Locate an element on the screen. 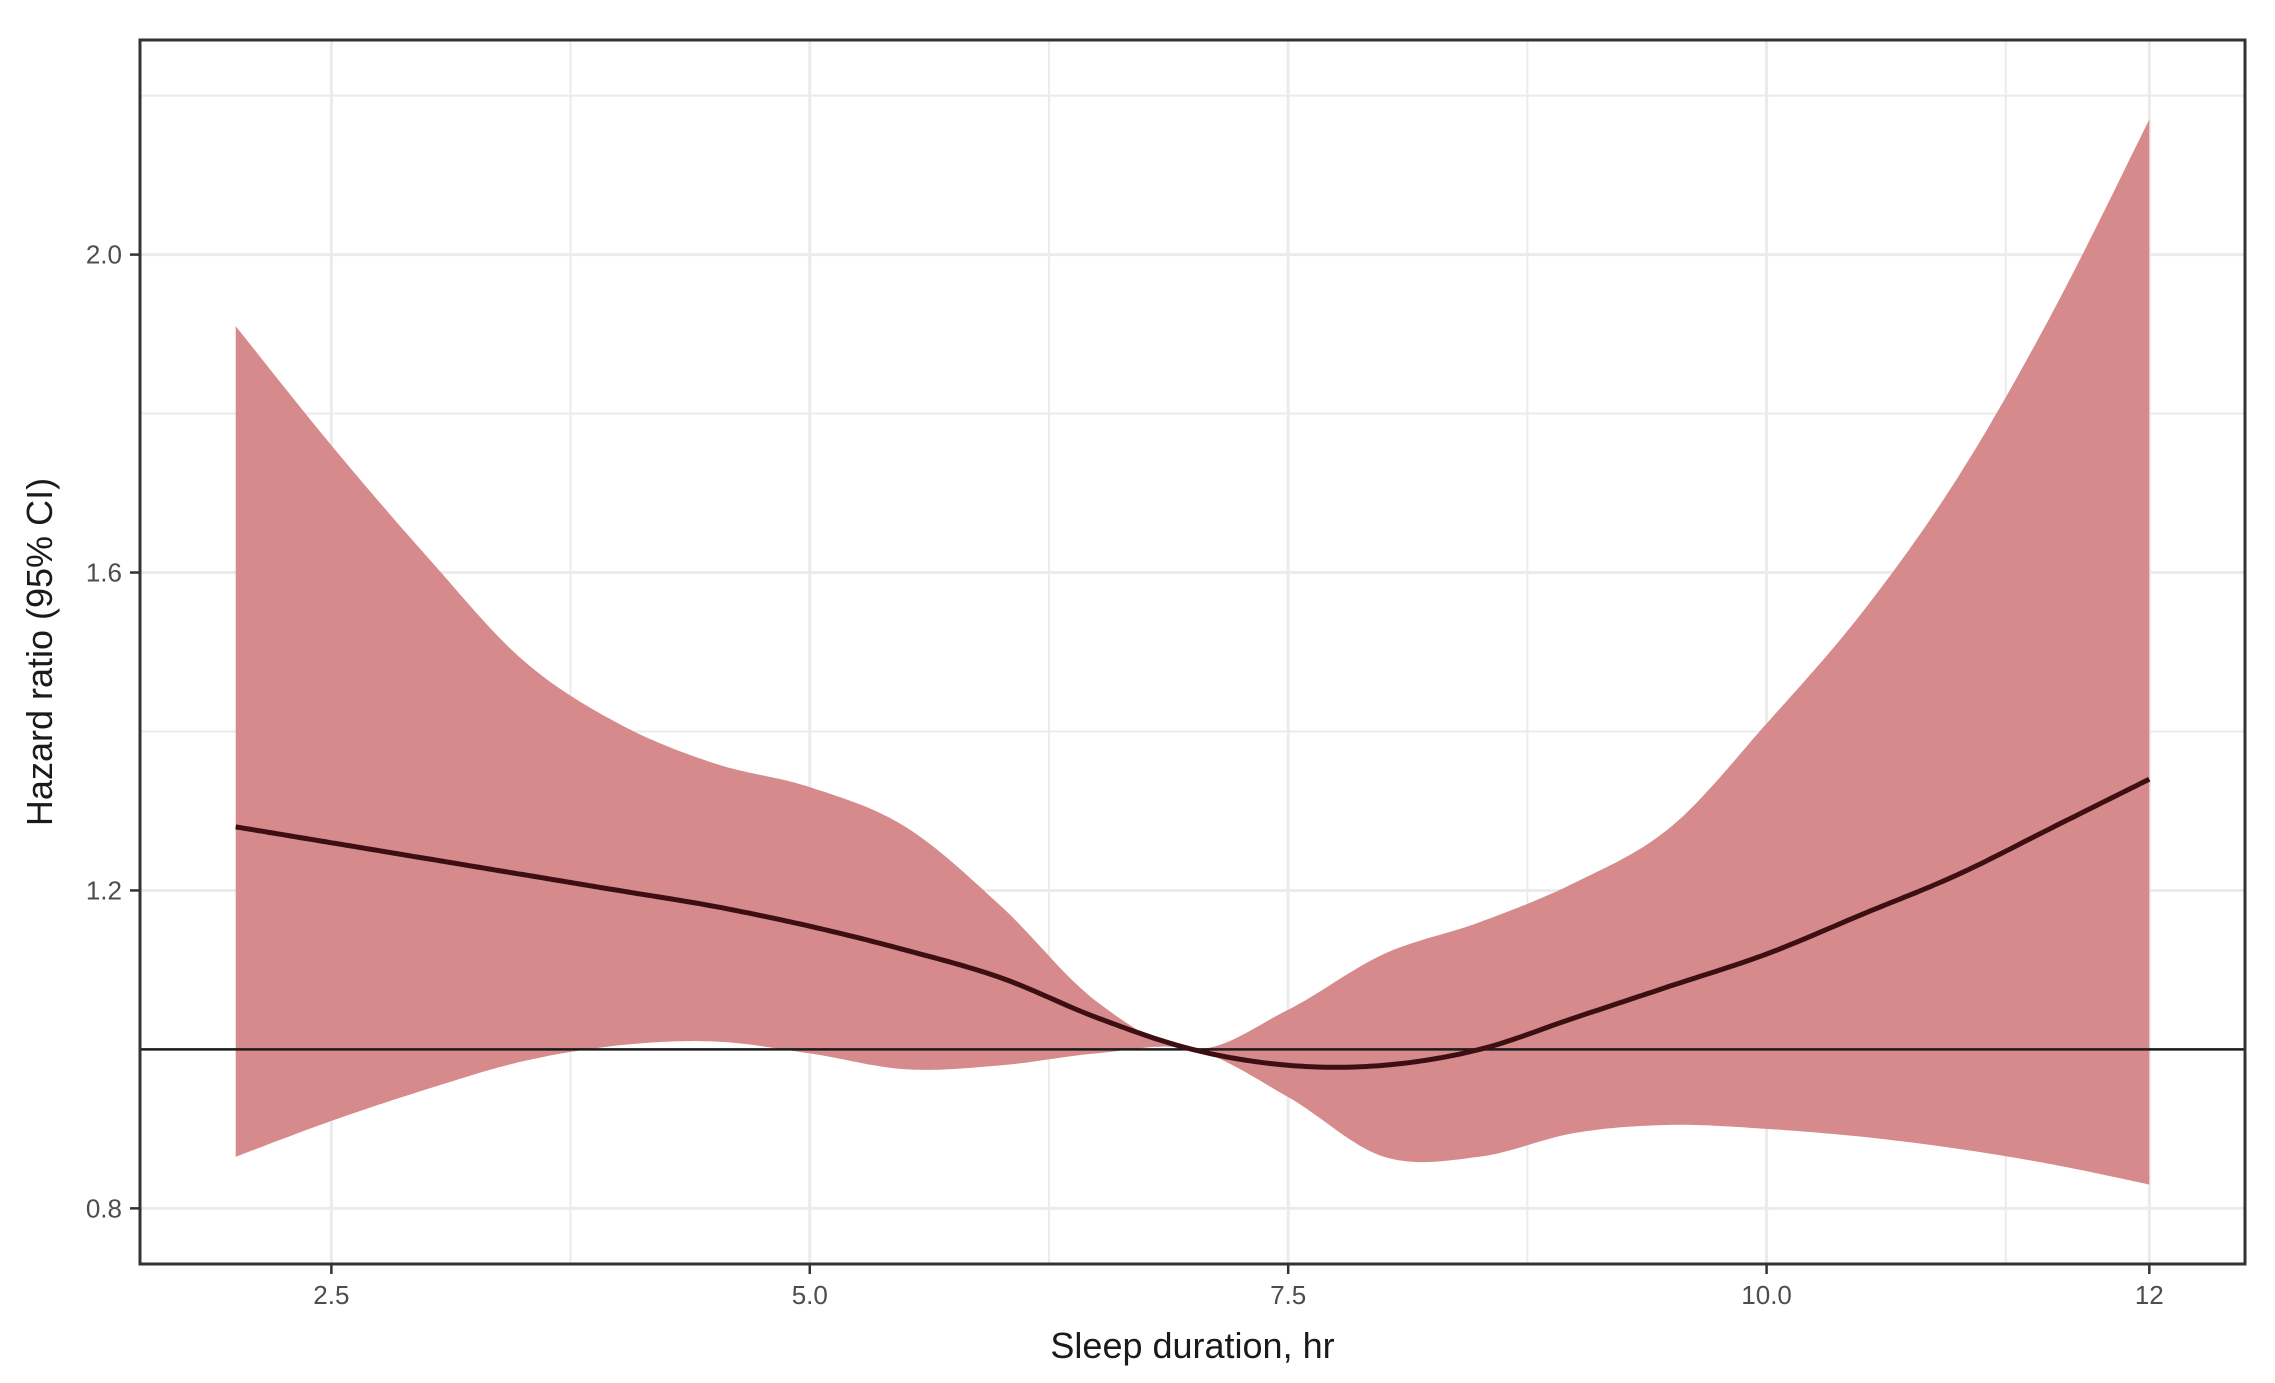  x-tick-label: 2.5 is located at coordinates (331, 1295).